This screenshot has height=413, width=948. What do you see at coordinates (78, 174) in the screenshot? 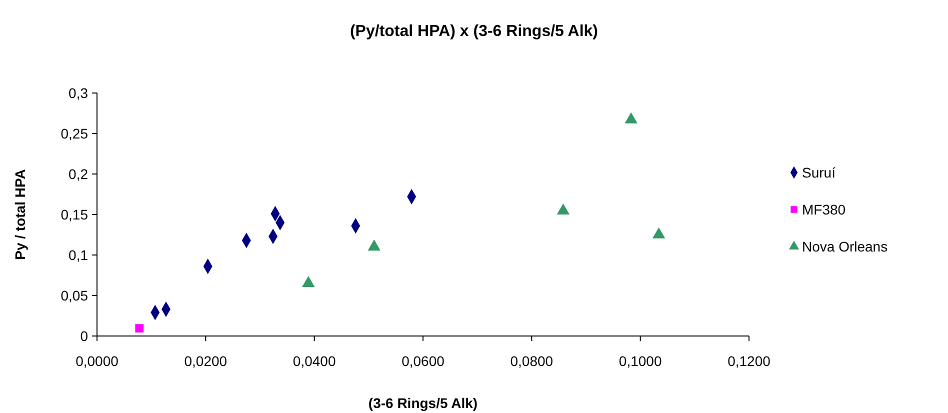
I see `y-tick-label: 0,2` at bounding box center [78, 174].